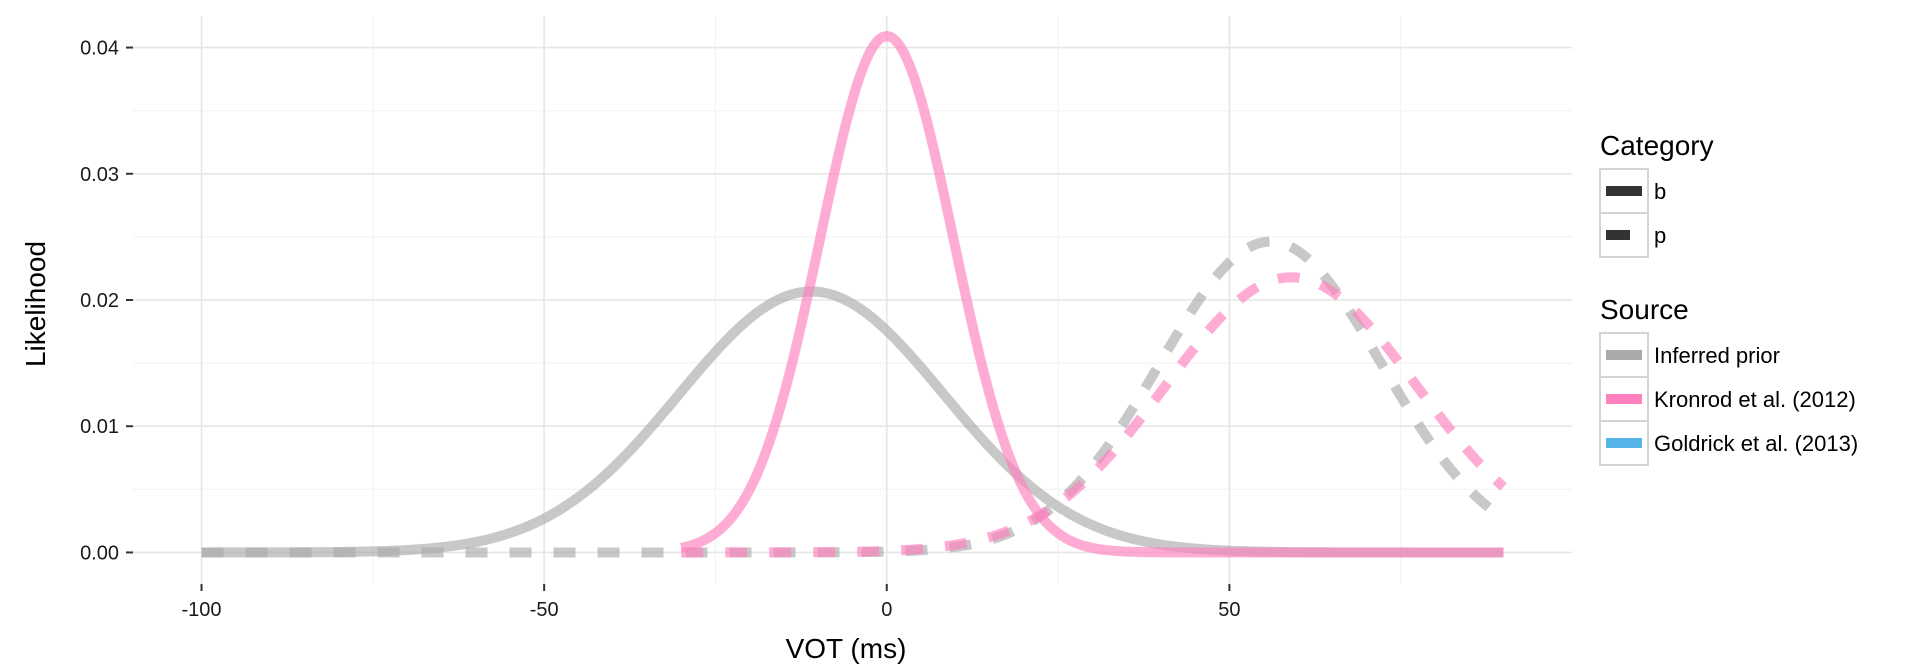 The image size is (1920, 672). Describe the element at coordinates (1229, 610) in the screenshot. I see `x-tick-label: 50` at that location.